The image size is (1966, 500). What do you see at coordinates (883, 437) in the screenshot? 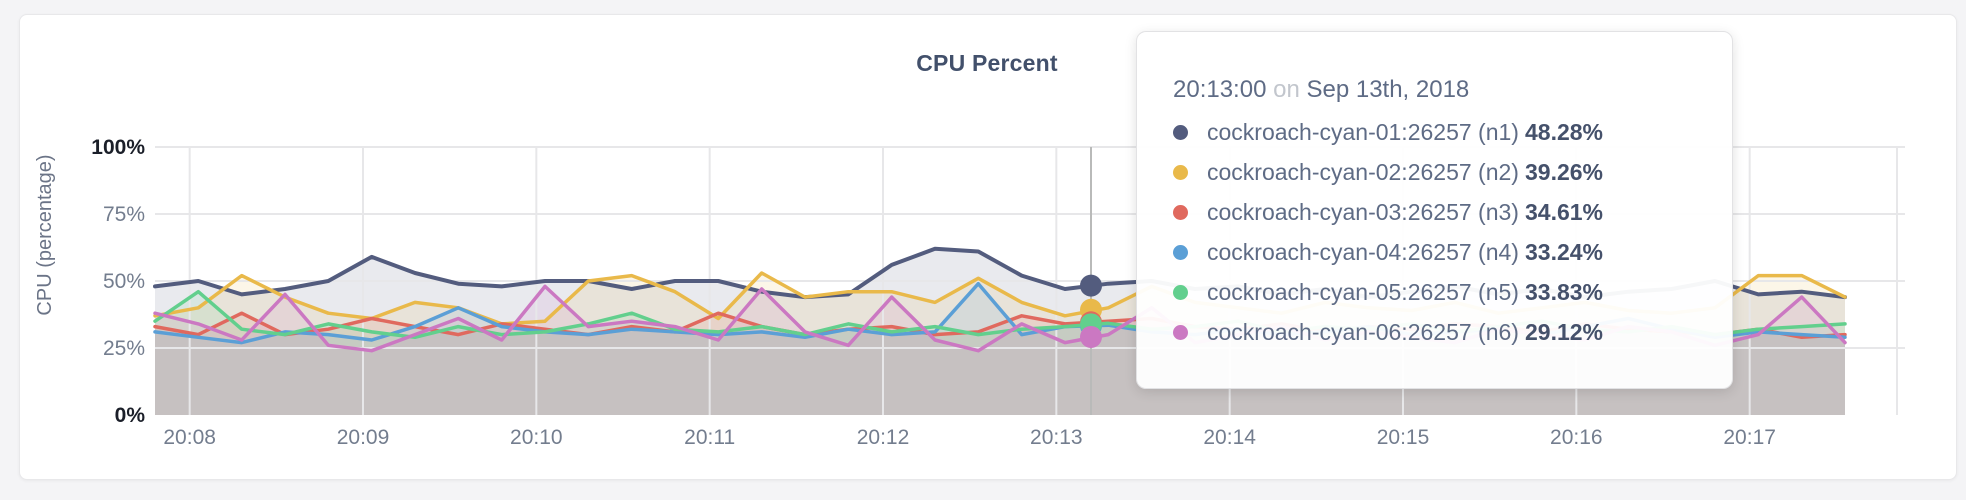
I see `x-axis-tick-label: 20:12` at bounding box center [883, 437].